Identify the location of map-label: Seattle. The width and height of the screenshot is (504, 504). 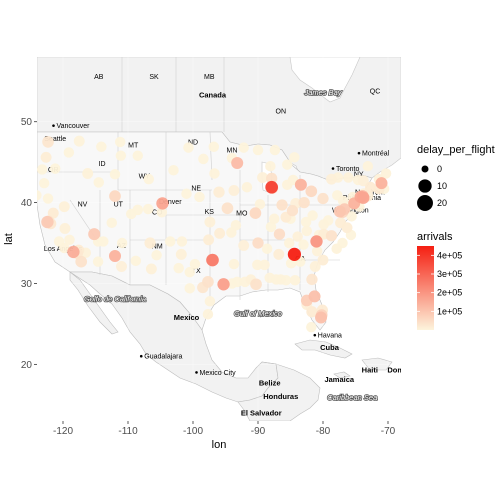
(55, 139).